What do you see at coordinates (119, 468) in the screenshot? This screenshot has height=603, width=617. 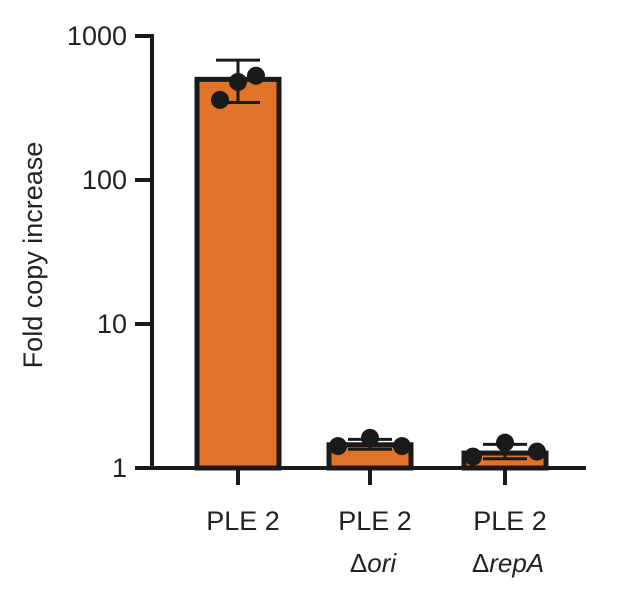 I see `y-tick-label: 1` at bounding box center [119, 468].